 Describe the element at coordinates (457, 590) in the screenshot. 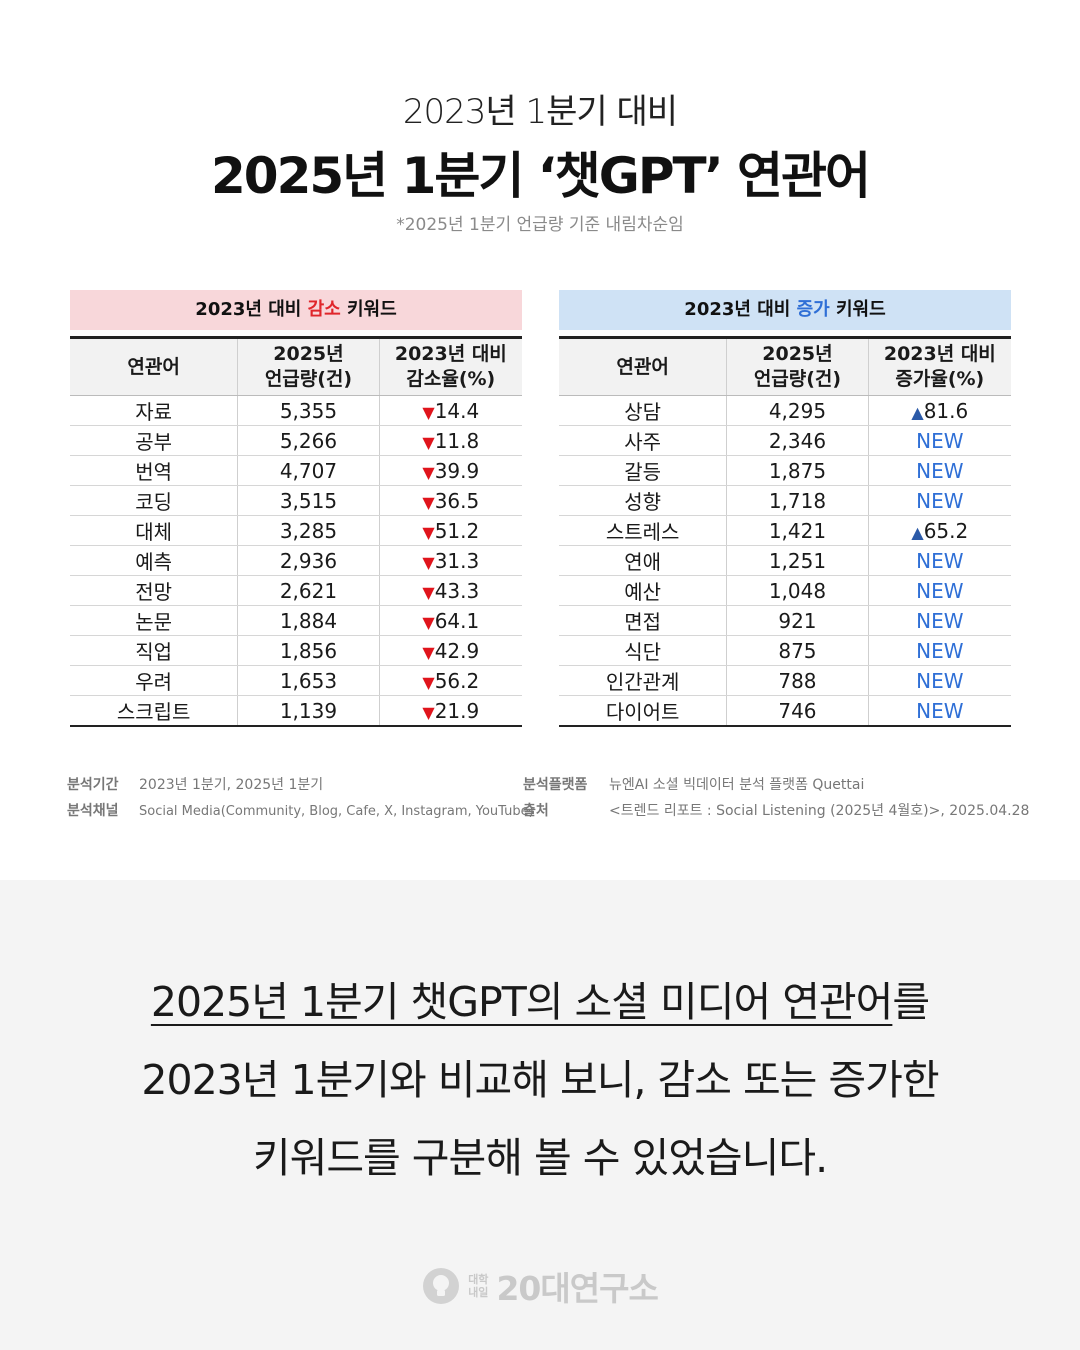

I see `decrease-rate: 43.3` at that location.